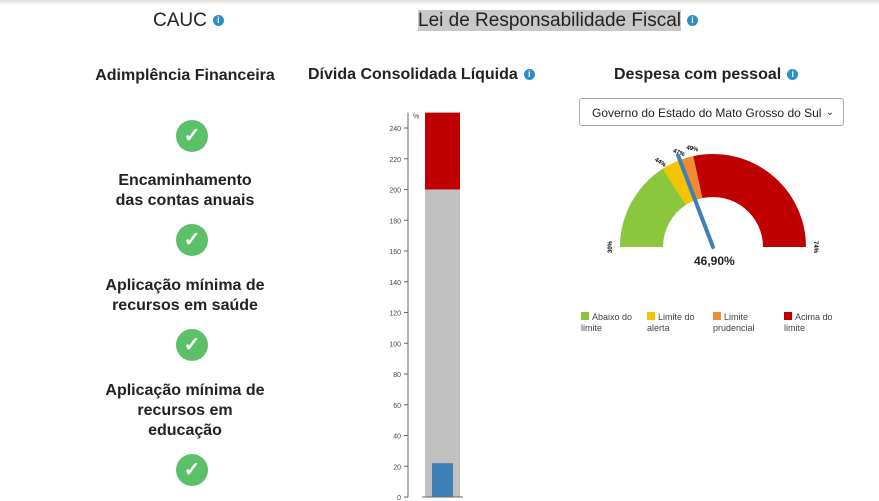 The height and width of the screenshot is (501, 879). Describe the element at coordinates (399, 498) in the screenshot. I see `y-tick-label: 0` at that location.